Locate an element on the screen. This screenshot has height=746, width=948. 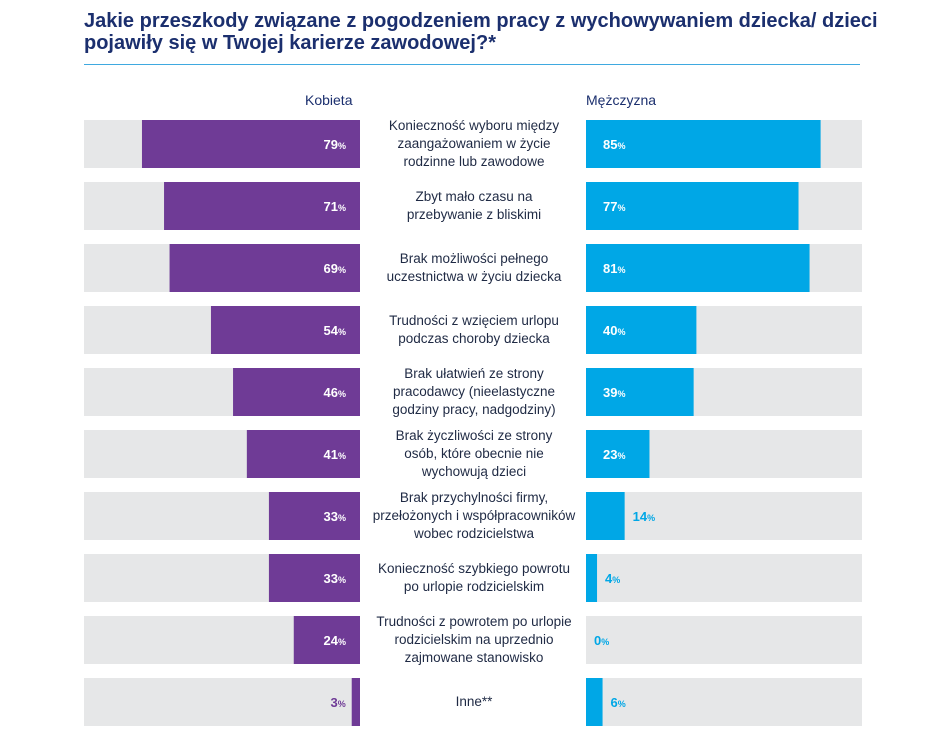
value-label-woman: 3% is located at coordinates (337, 702).